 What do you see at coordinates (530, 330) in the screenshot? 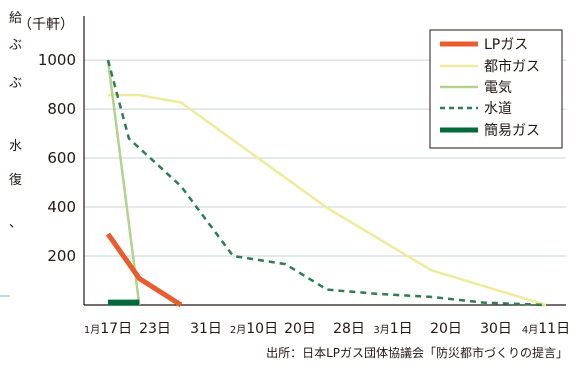
I see `x-tick-month: 4月` at bounding box center [530, 330].